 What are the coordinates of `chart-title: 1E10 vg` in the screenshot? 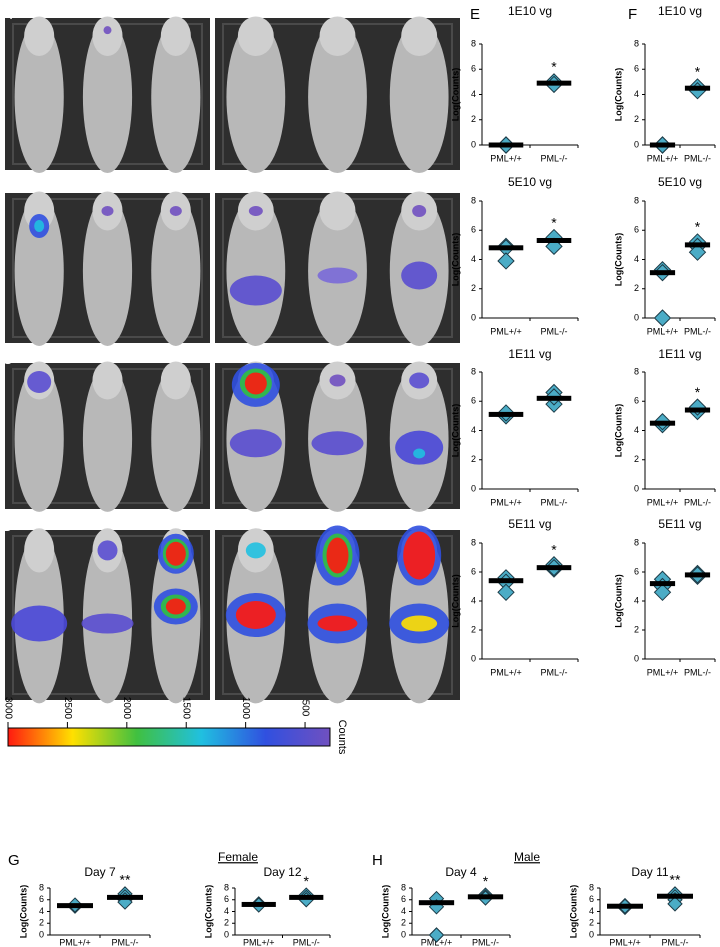 It's located at (680, 11).